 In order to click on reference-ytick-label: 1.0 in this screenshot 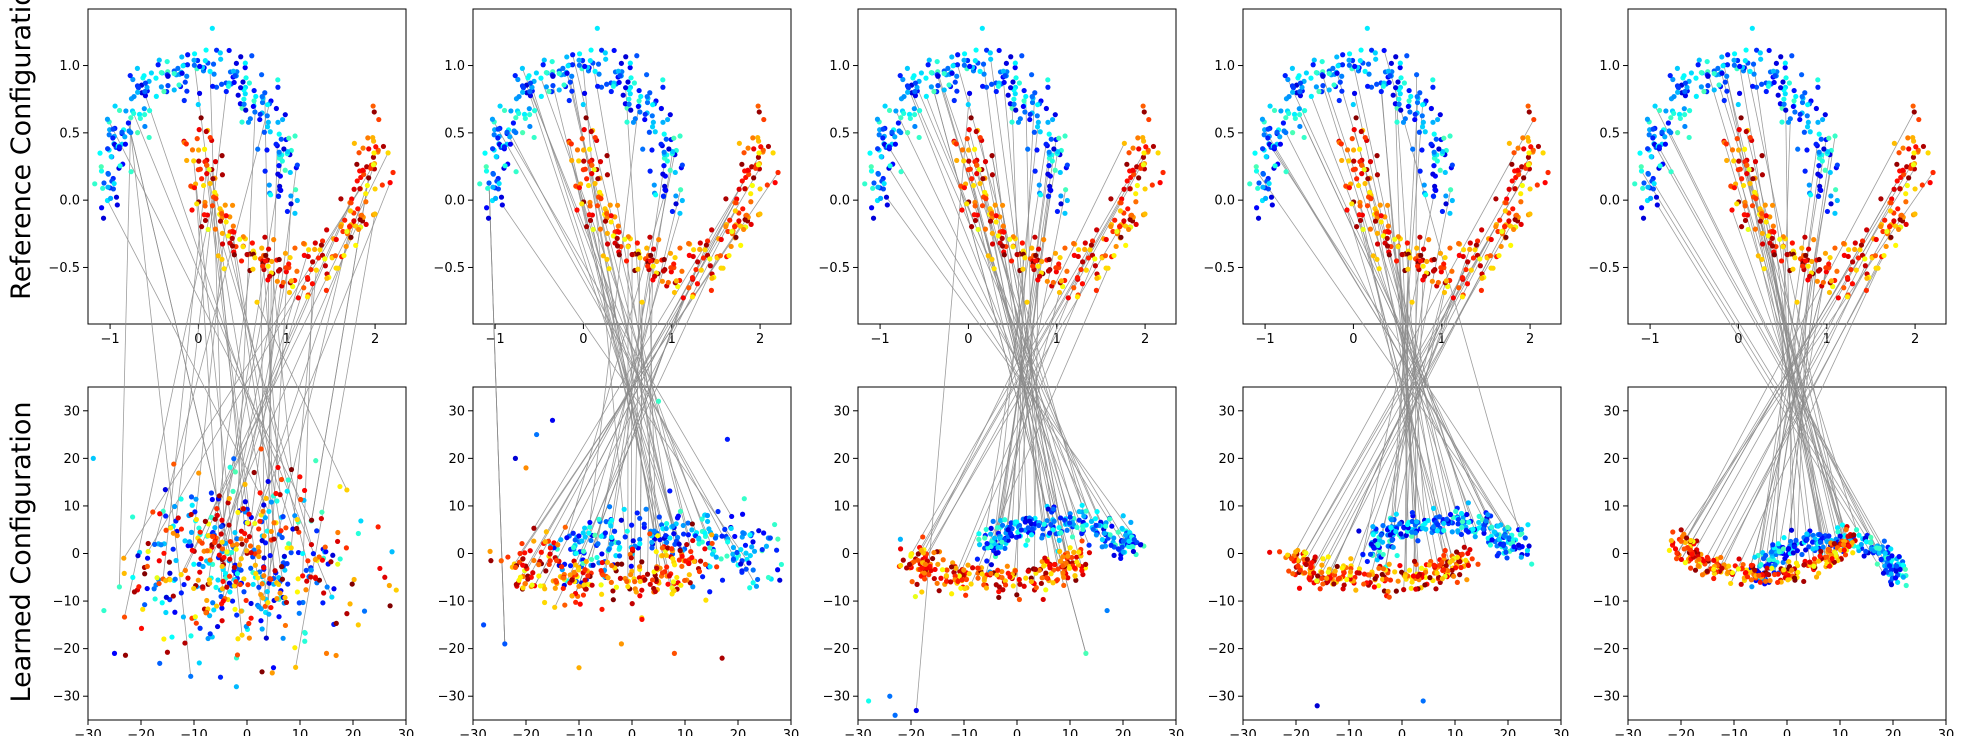, I will do `click(839, 66)`.